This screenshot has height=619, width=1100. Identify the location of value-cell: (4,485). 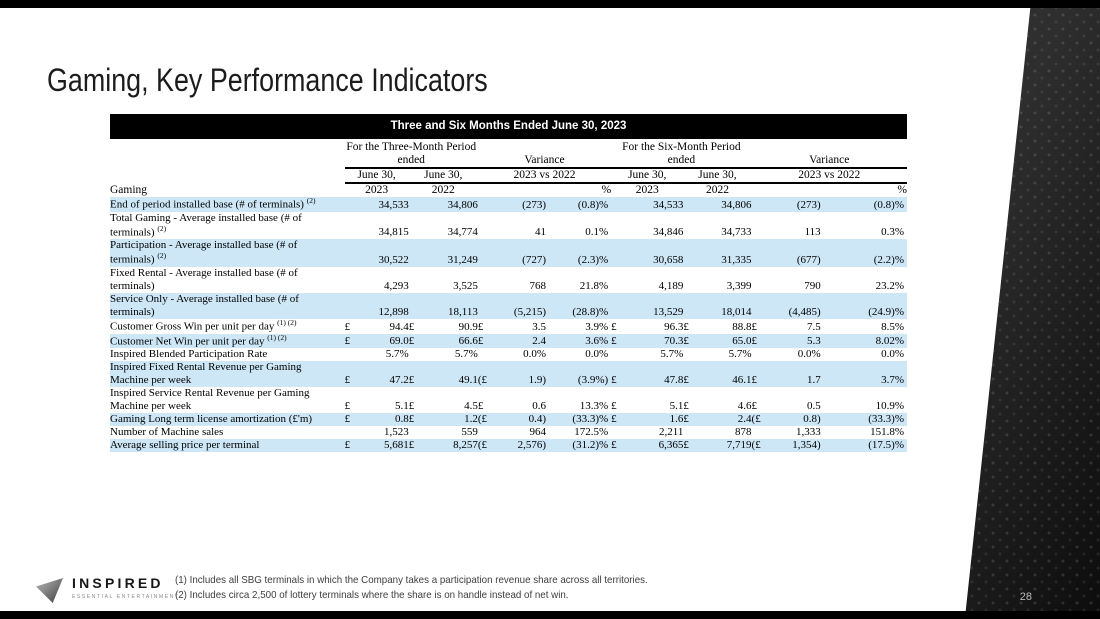
(804, 311).